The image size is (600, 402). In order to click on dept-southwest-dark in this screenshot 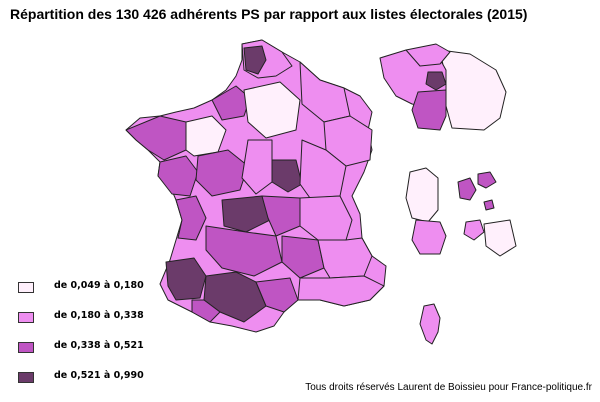, I will do `click(186, 279)`.